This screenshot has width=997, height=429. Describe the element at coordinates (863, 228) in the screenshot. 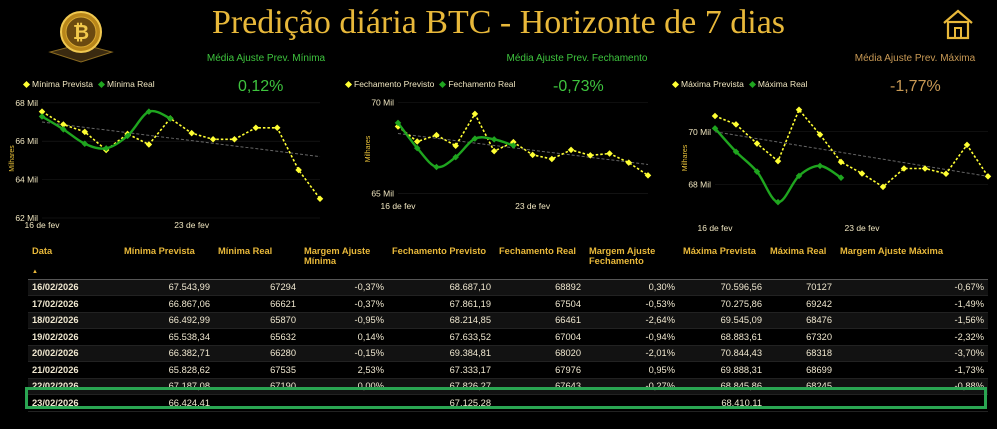

I see `x-tick-label: 23 de fev` at that location.